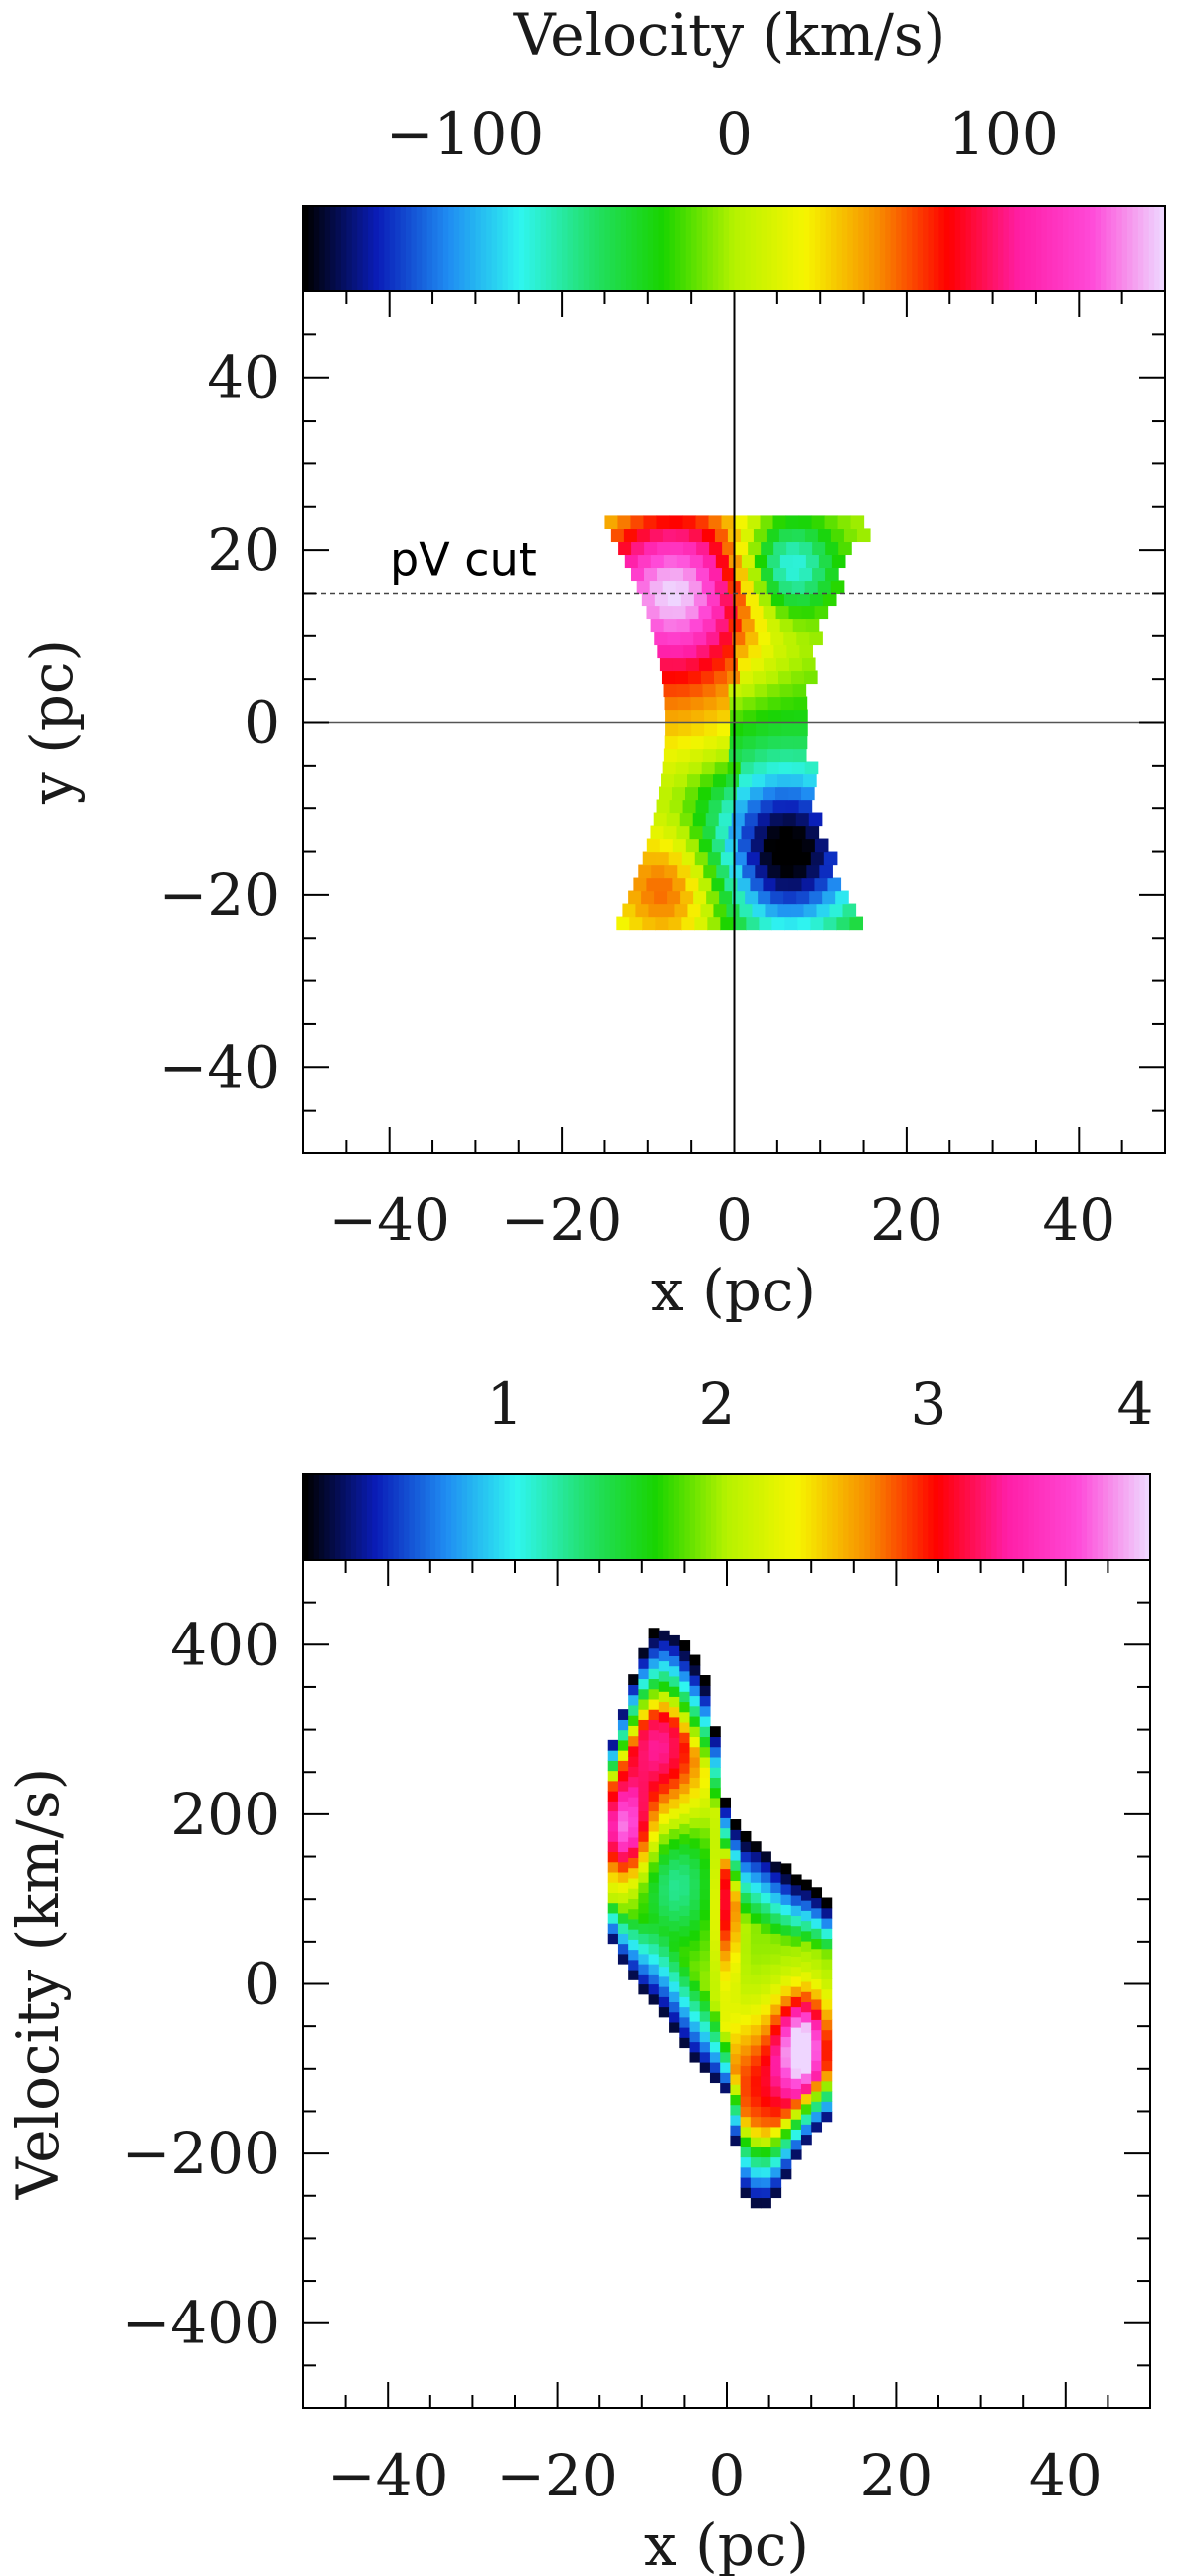  What do you see at coordinates (556, 2475) in the screenshot?
I see `tick-label: −20` at bounding box center [556, 2475].